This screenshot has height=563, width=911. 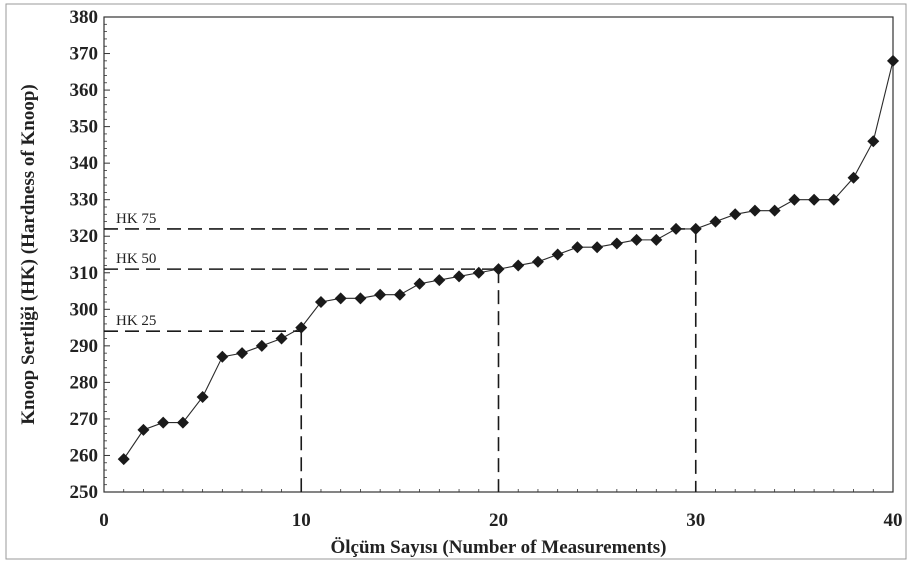 I want to click on reference-label: HK 25, so click(x=136, y=321).